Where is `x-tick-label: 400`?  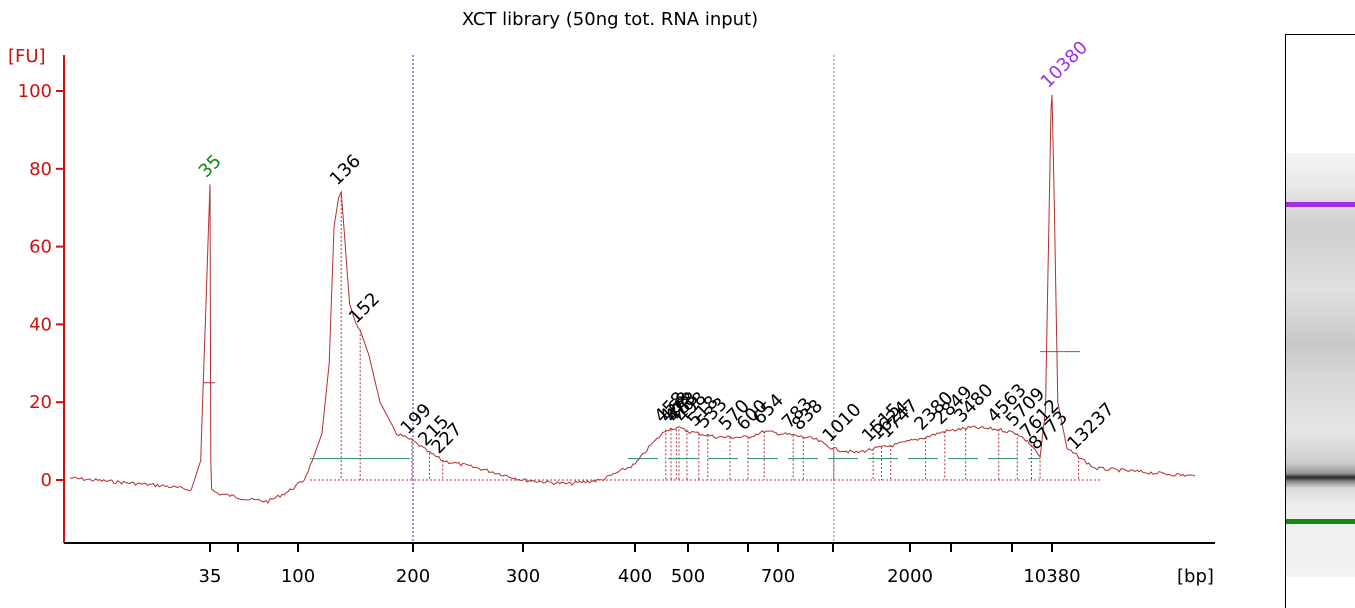
x-tick-label: 400 is located at coordinates (635, 576).